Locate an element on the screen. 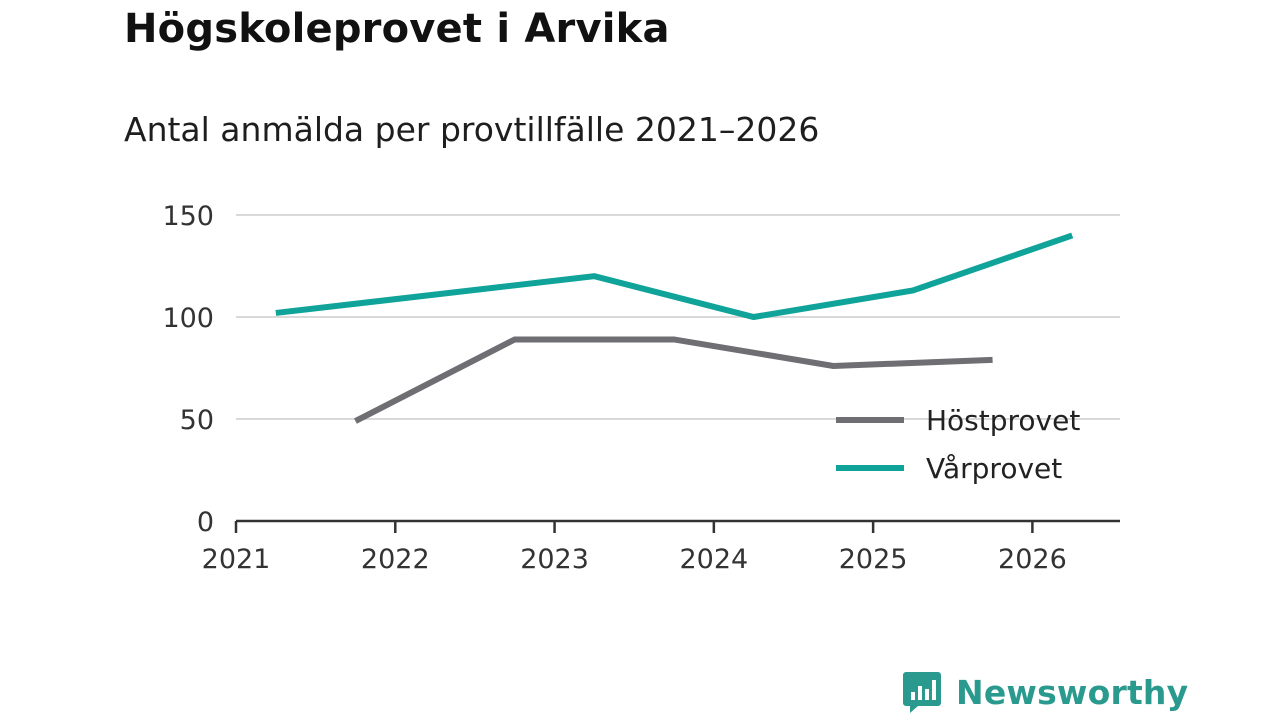 This screenshot has width=1280, height=720. series-line-varprovet is located at coordinates (674, 276).